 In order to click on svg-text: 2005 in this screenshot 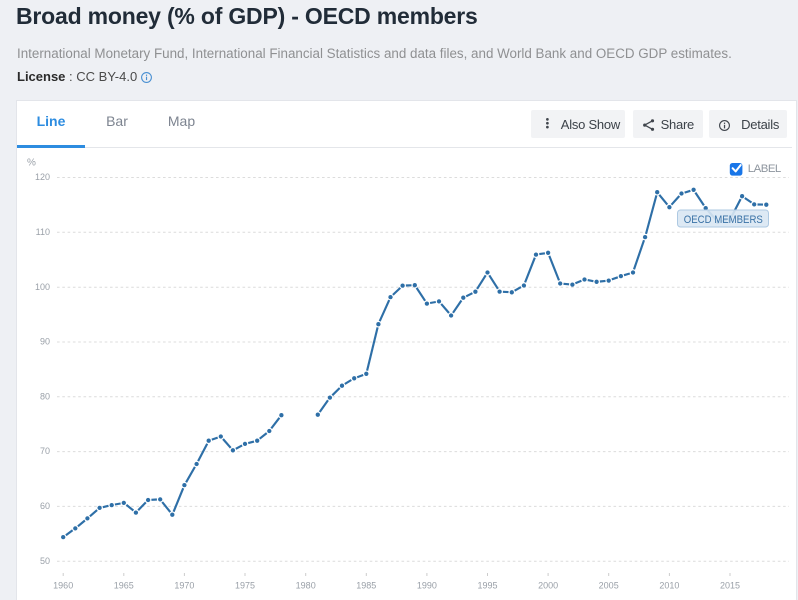, I will do `click(609, 586)`.